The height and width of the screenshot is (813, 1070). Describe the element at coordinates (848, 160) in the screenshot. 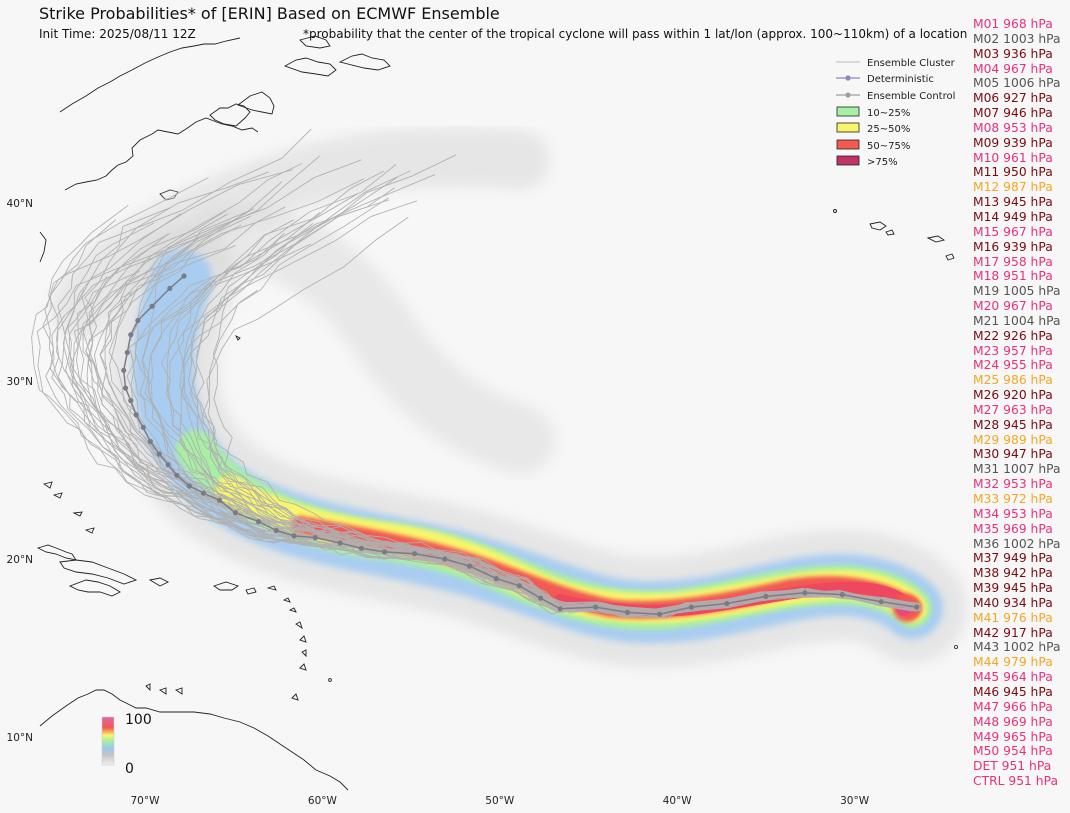

I see `legend-p4-swatch` at that location.